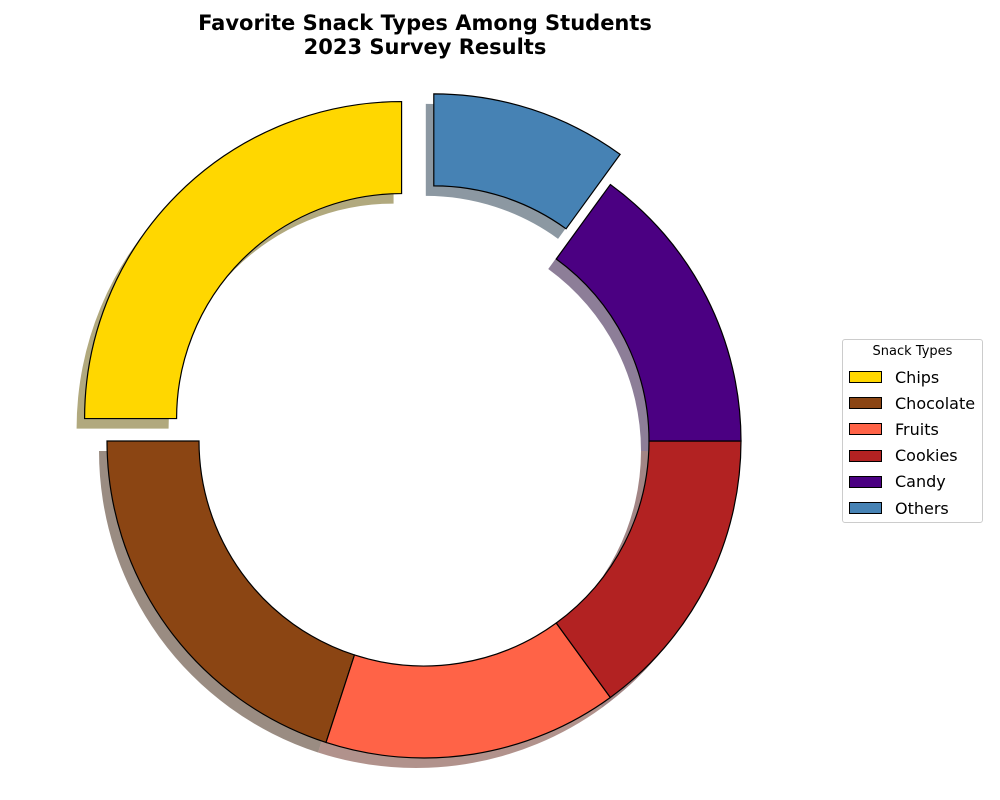  I want to click on legend-label-candy: Candy, so click(920, 482).